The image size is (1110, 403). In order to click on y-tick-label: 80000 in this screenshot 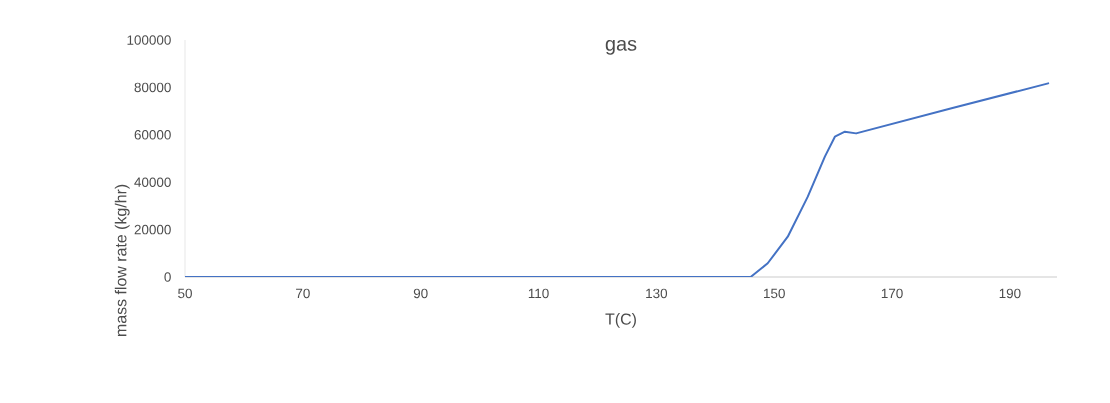, I will do `click(152, 87)`.